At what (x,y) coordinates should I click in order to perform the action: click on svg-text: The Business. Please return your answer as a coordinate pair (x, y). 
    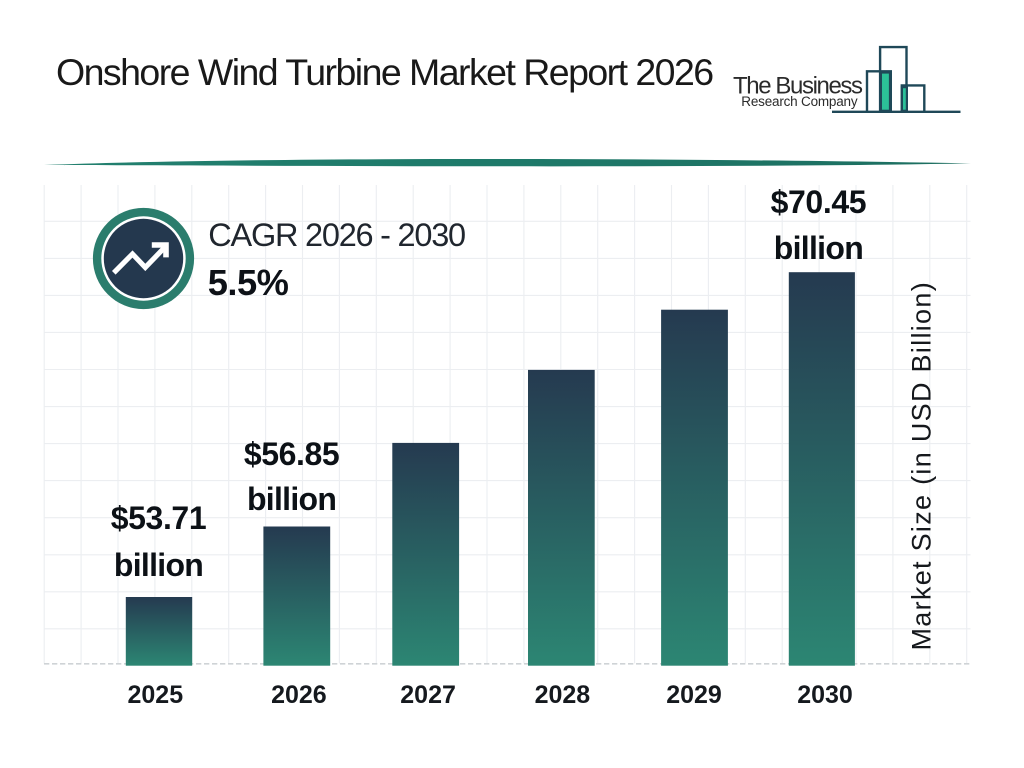
    Looking at the image, I should click on (798, 85).